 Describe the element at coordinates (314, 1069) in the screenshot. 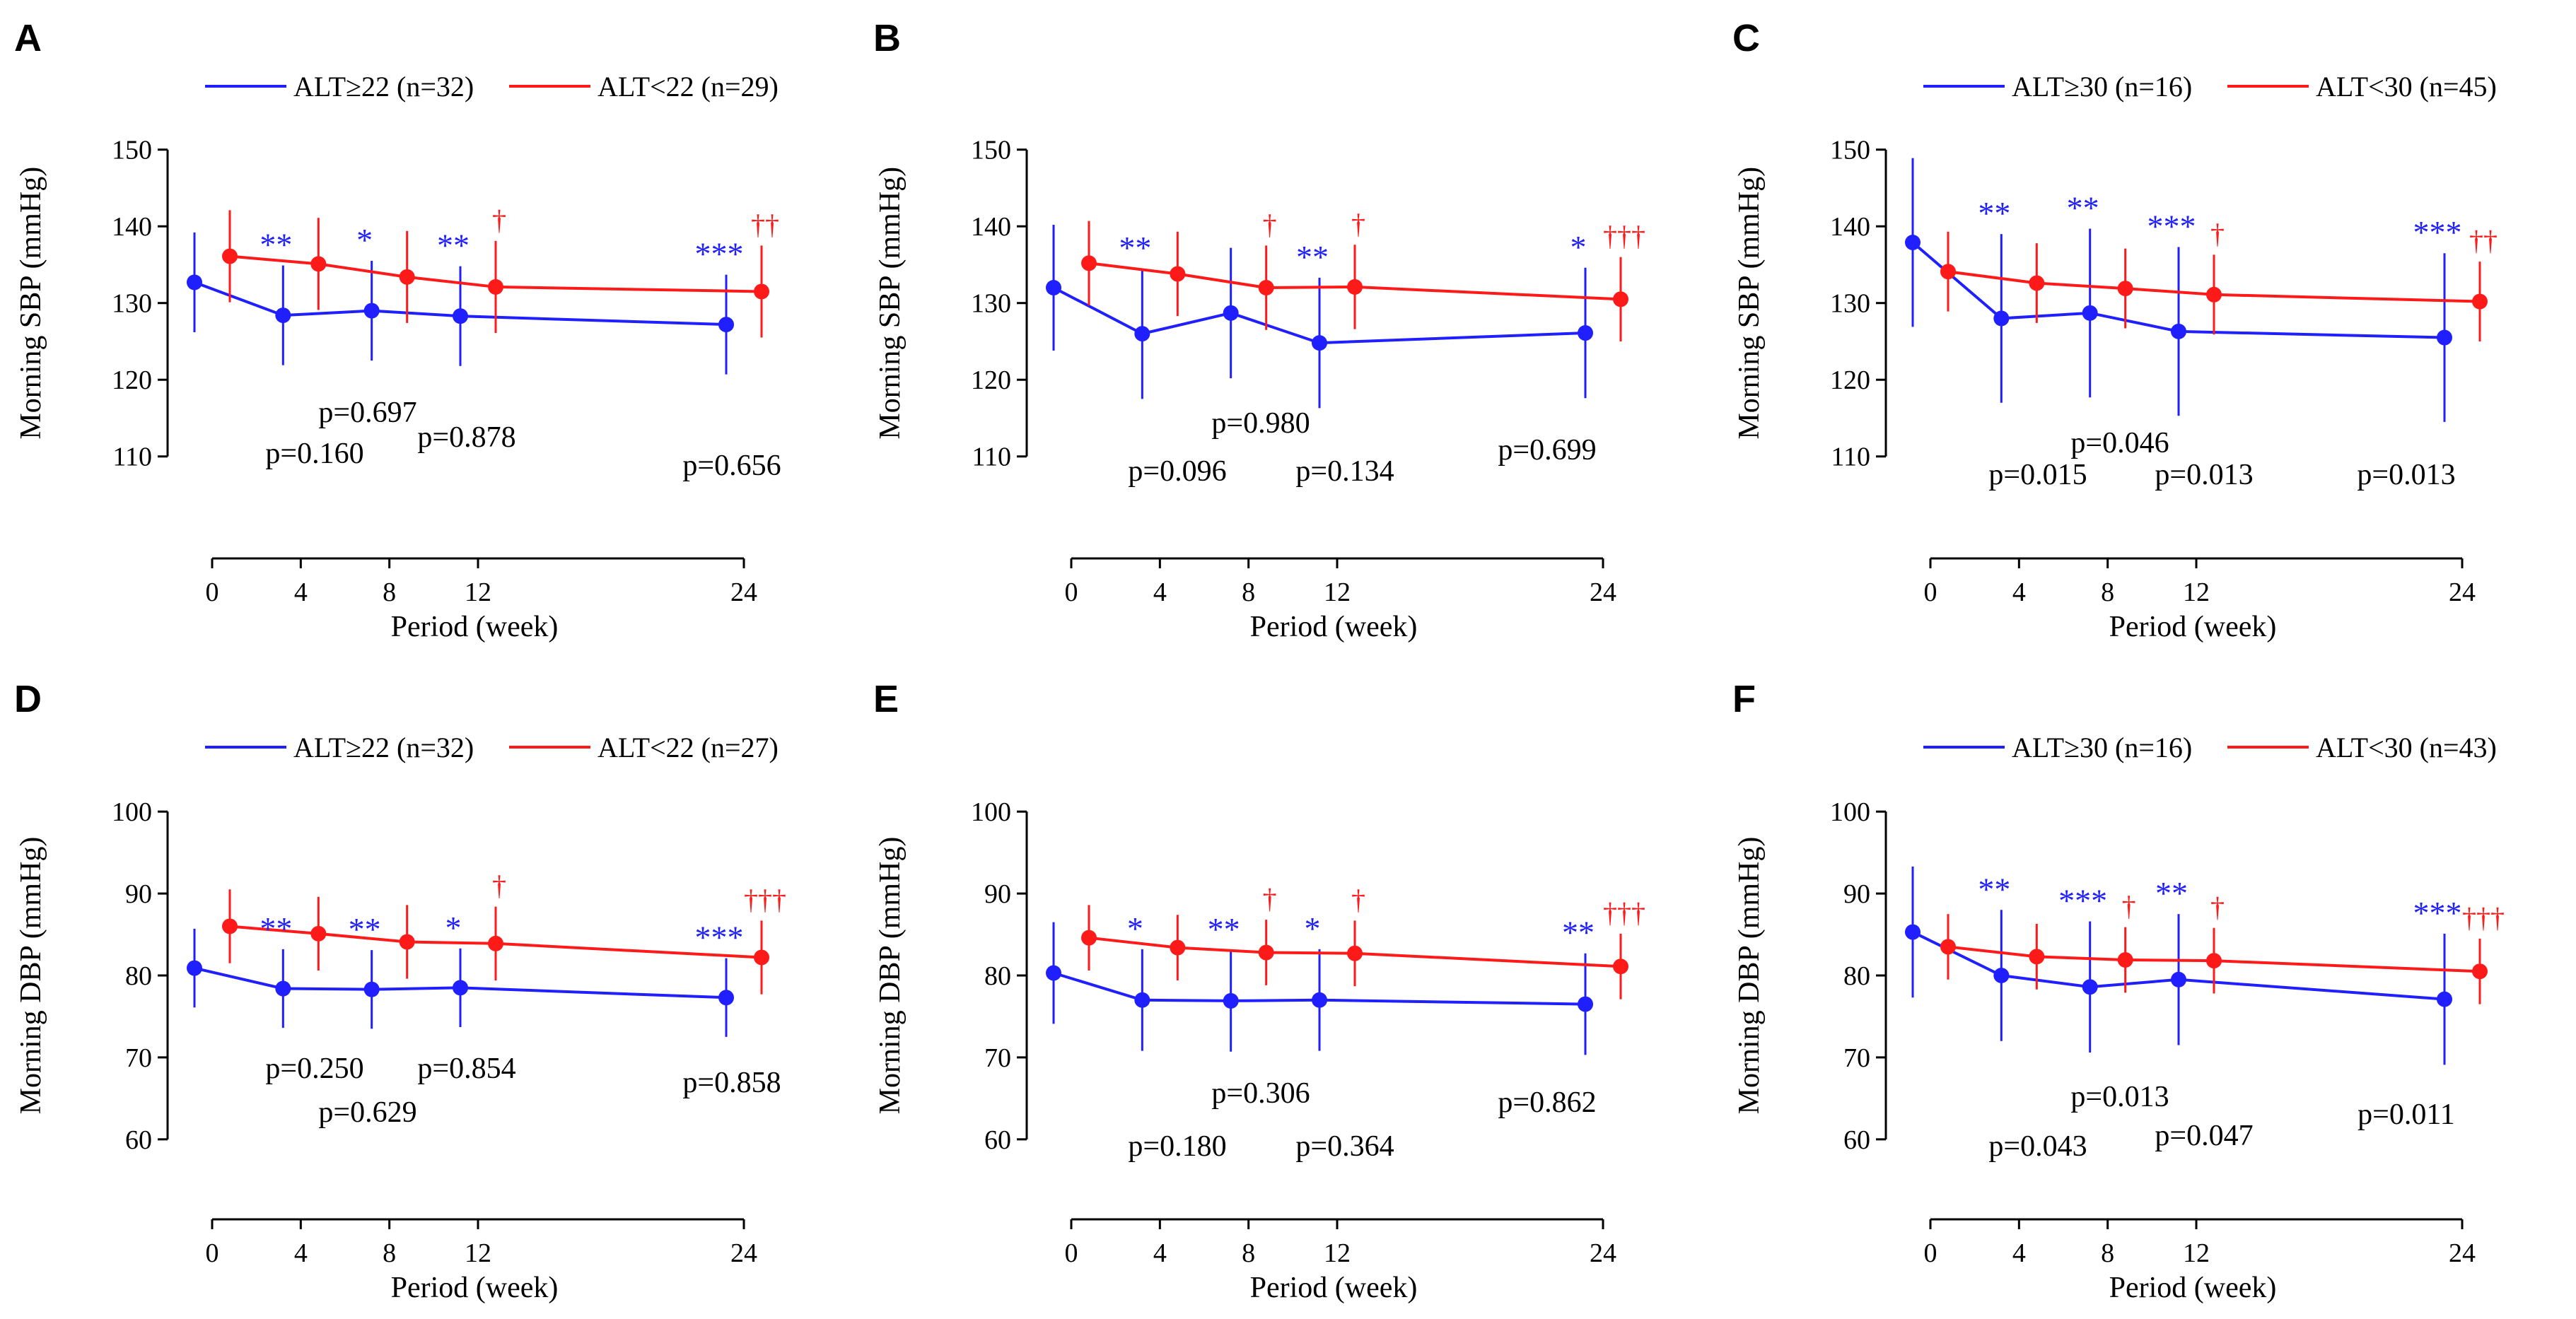

I see `p-value: p=0.250` at that location.